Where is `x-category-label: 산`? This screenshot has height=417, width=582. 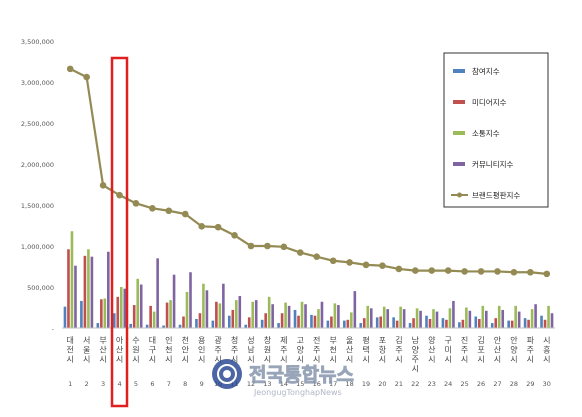 x-category-label: 산 is located at coordinates (350, 350).